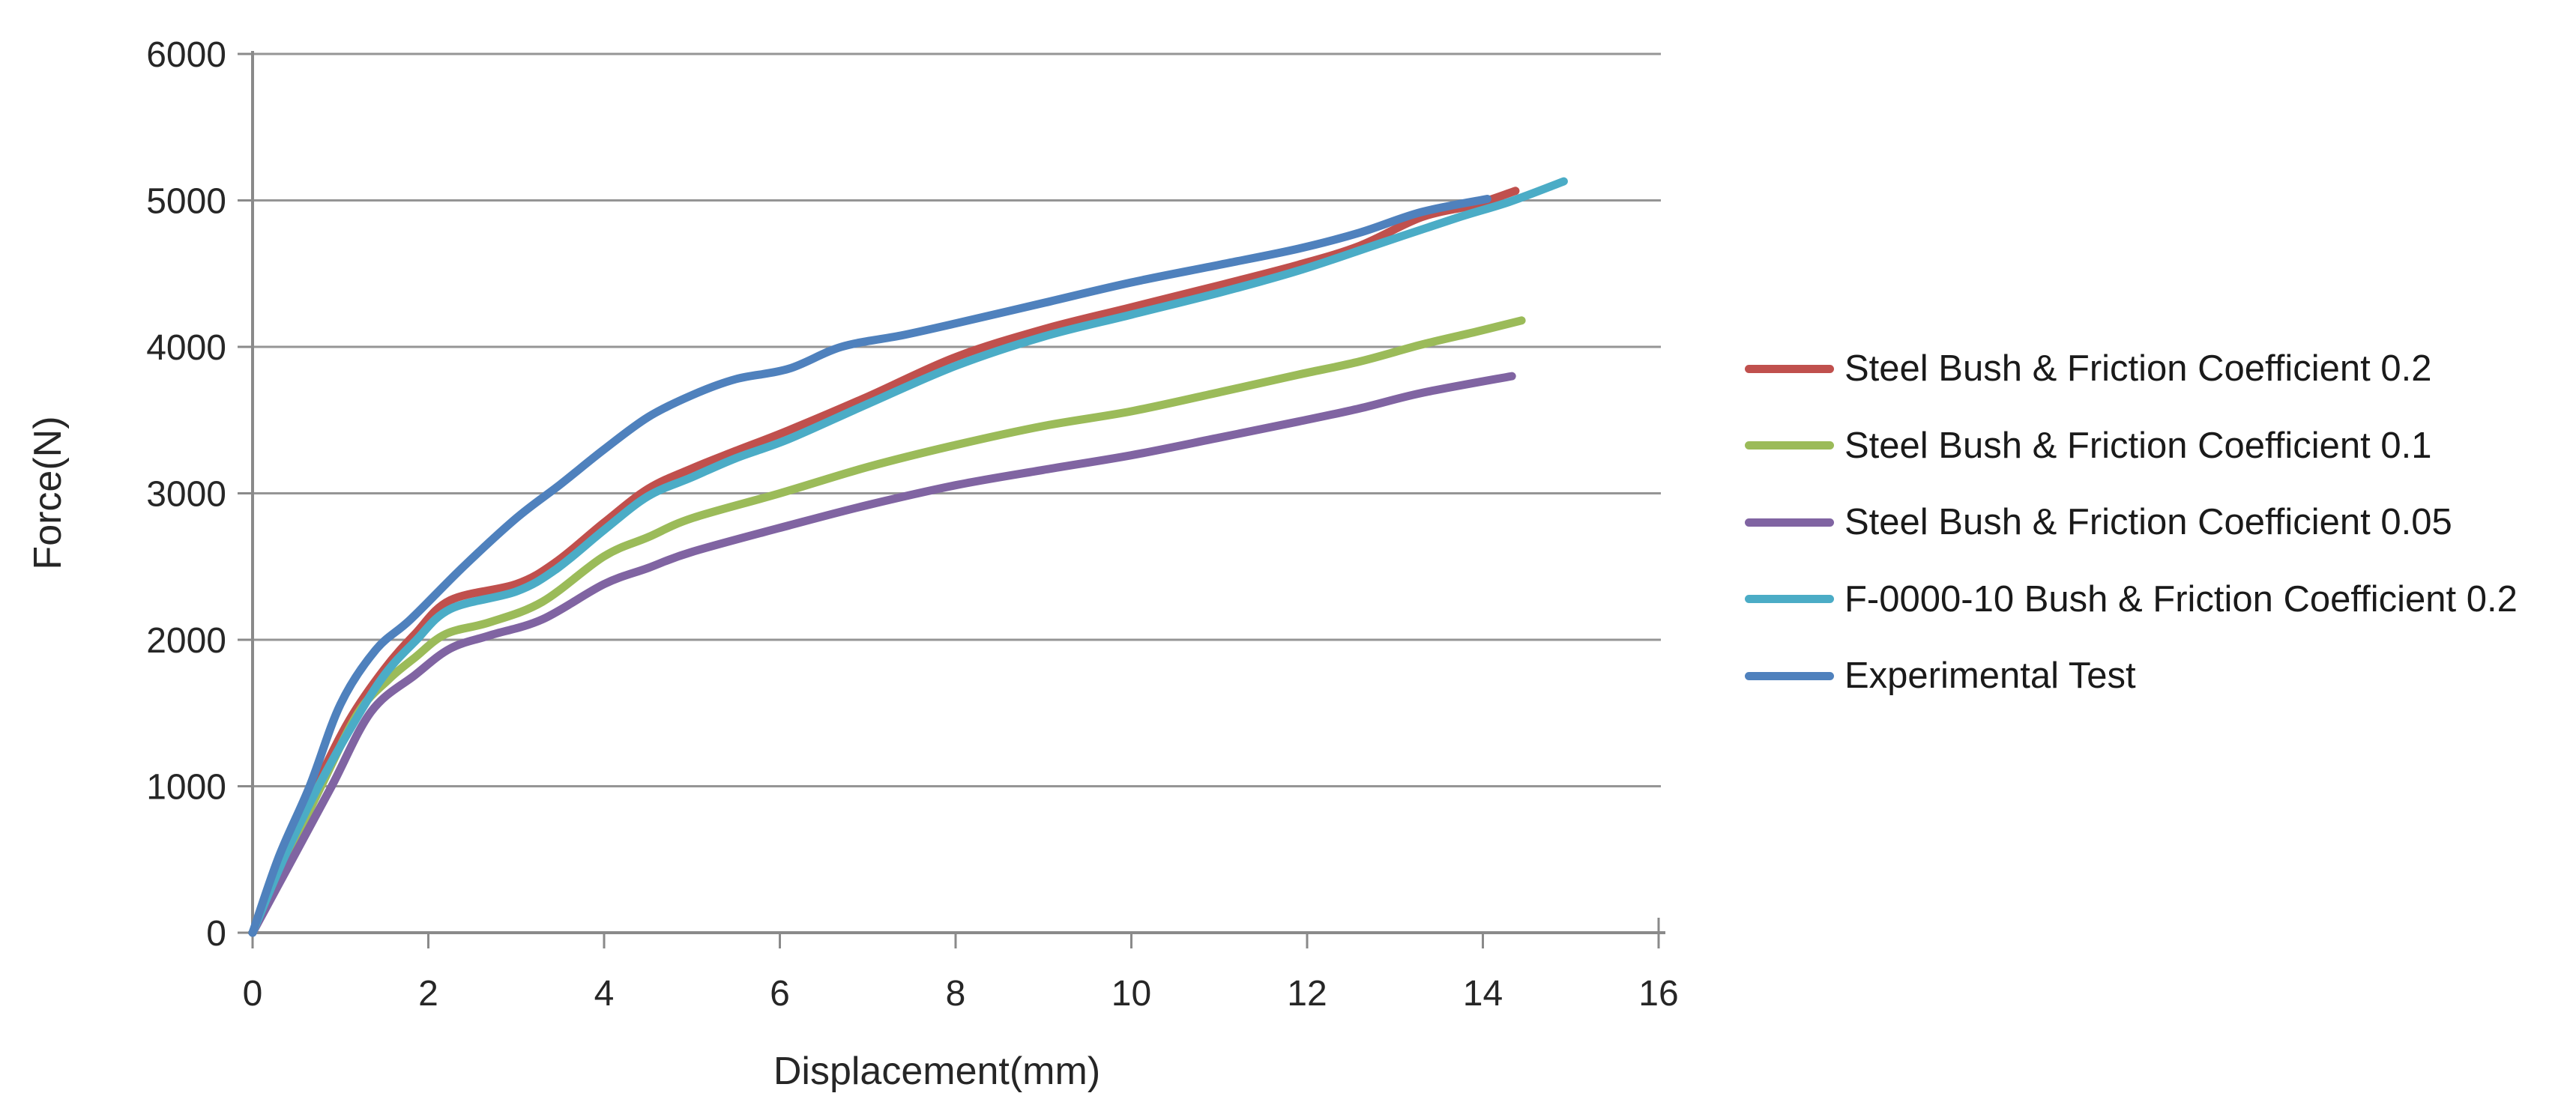 The height and width of the screenshot is (1120, 2576). What do you see at coordinates (1658, 994) in the screenshot?
I see `x-tick-label: 16` at bounding box center [1658, 994].